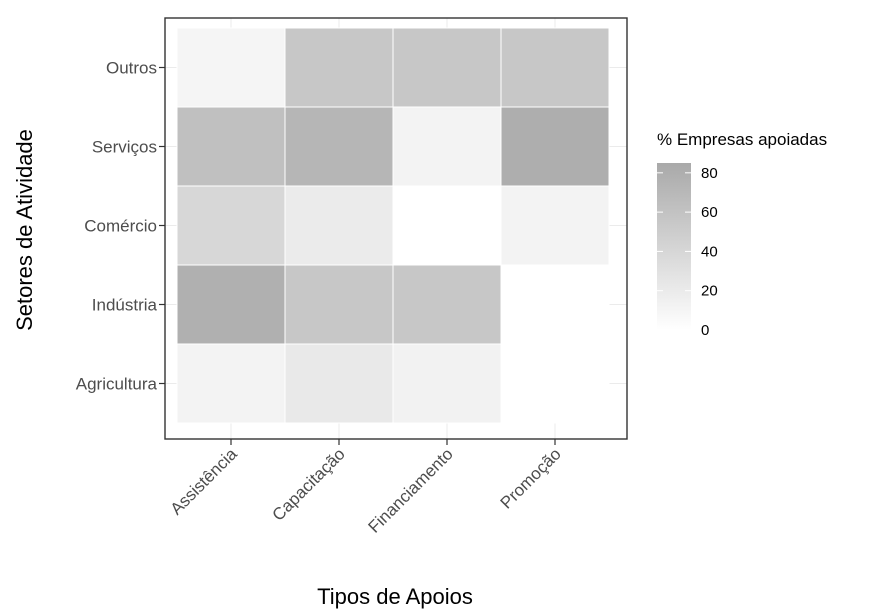 The image size is (890, 613). What do you see at coordinates (447, 146) in the screenshot?
I see `heatmap-cell-servicos-financiamento` at bounding box center [447, 146].